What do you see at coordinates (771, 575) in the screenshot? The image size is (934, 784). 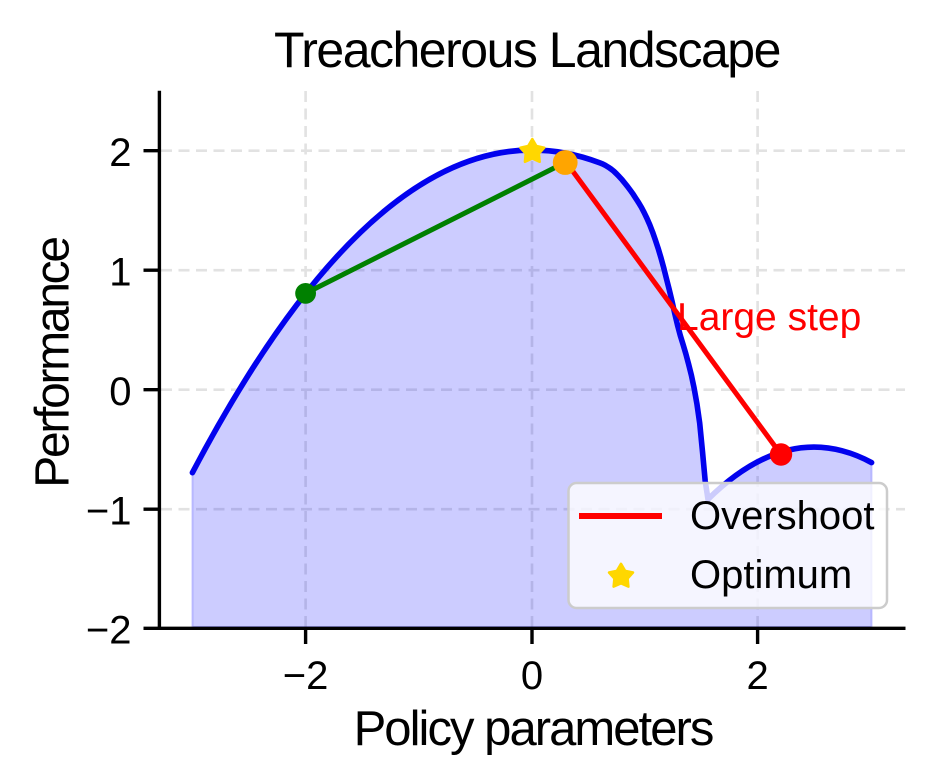 I see `svg-text: Optimum` at bounding box center [771, 575].